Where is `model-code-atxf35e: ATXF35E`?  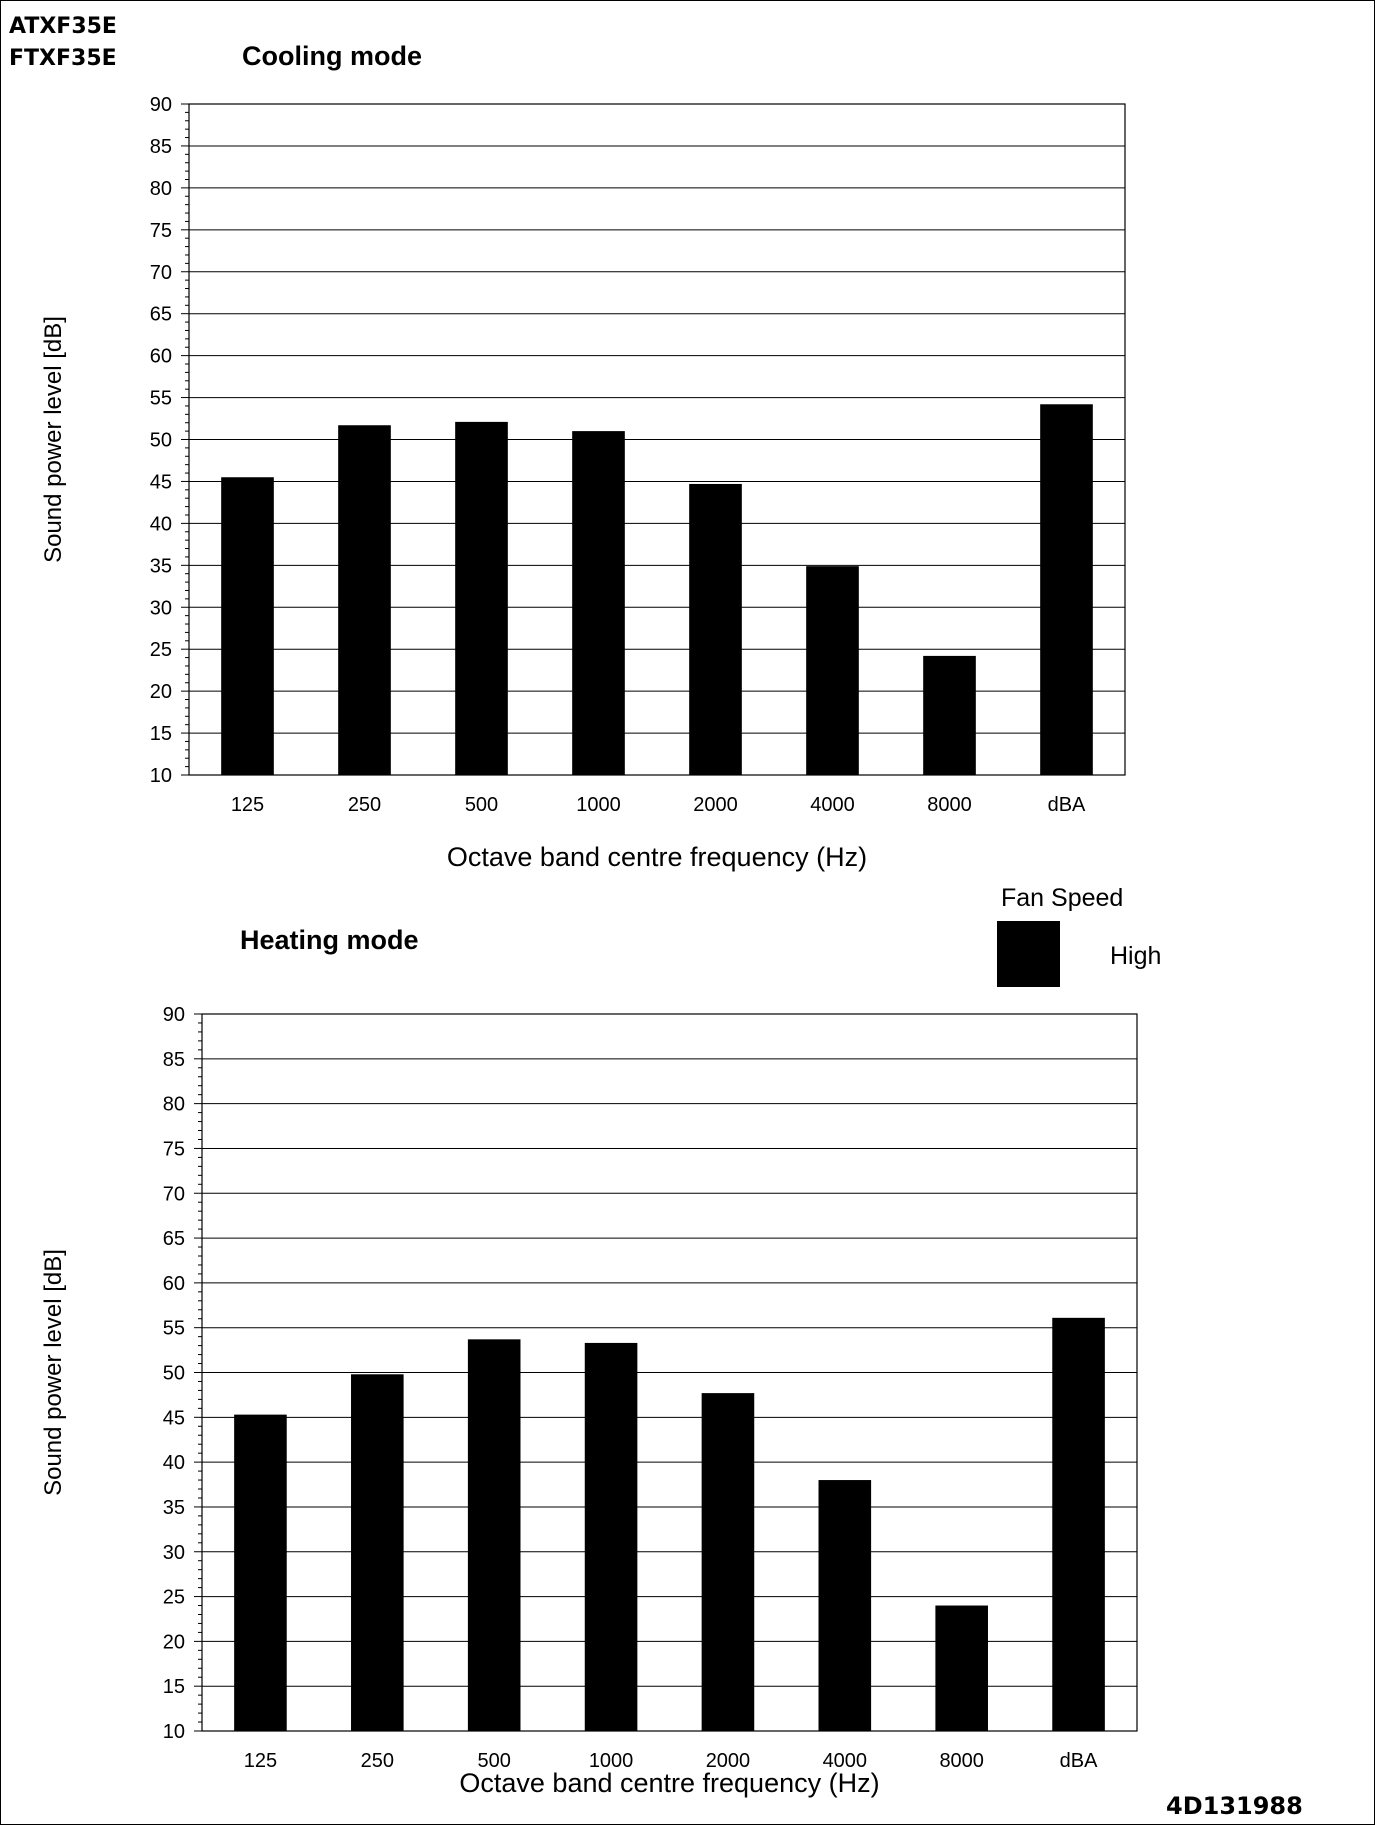
model-code-atxf35e: ATXF35E is located at coordinates (63, 26).